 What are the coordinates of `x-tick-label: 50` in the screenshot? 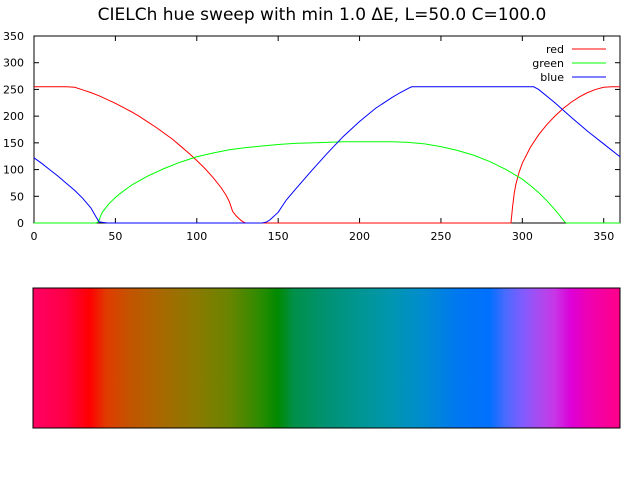 It's located at (115, 236).